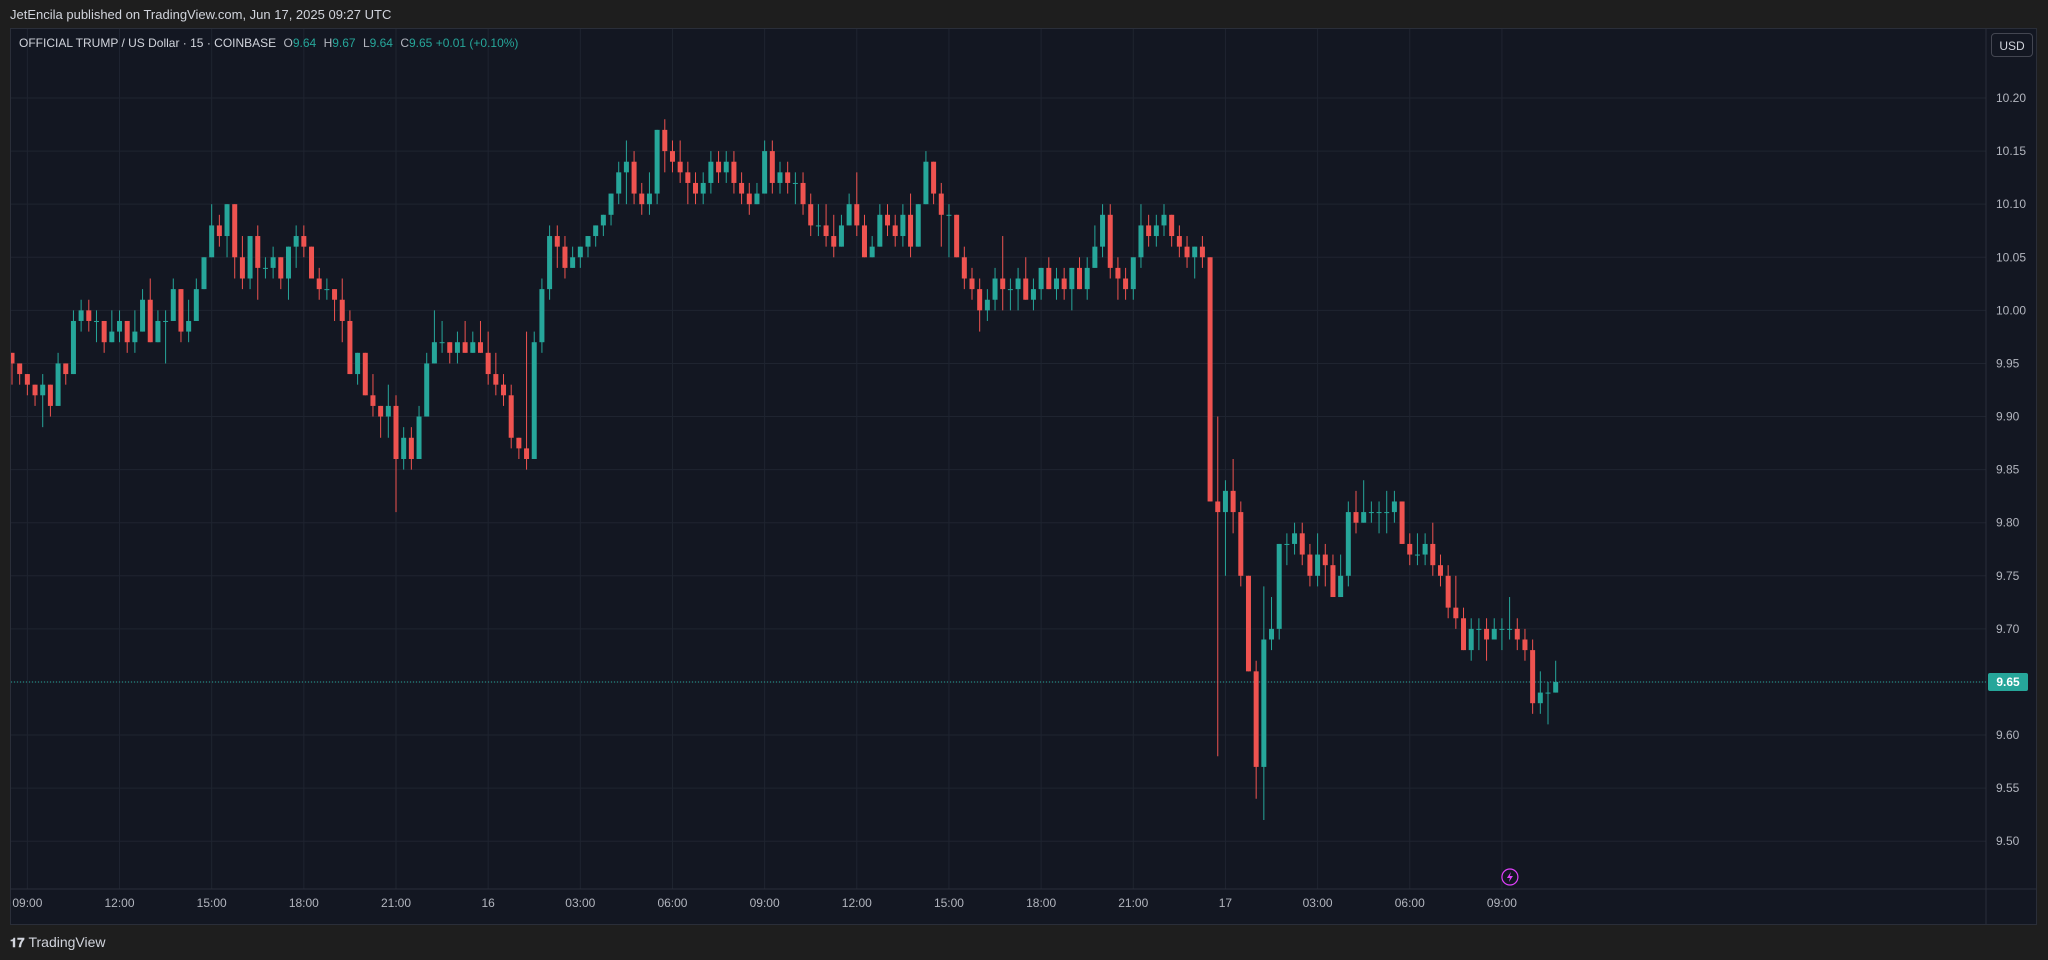  I want to click on y-tick-label: 9.60, so click(2008, 735).